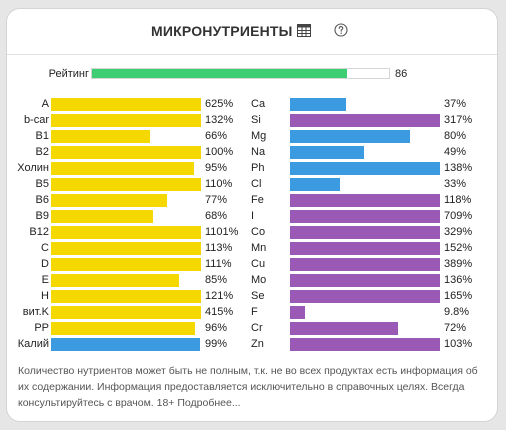 The image size is (506, 430). What do you see at coordinates (216, 328) in the screenshot?
I see `nutrient-percent: 96%` at bounding box center [216, 328].